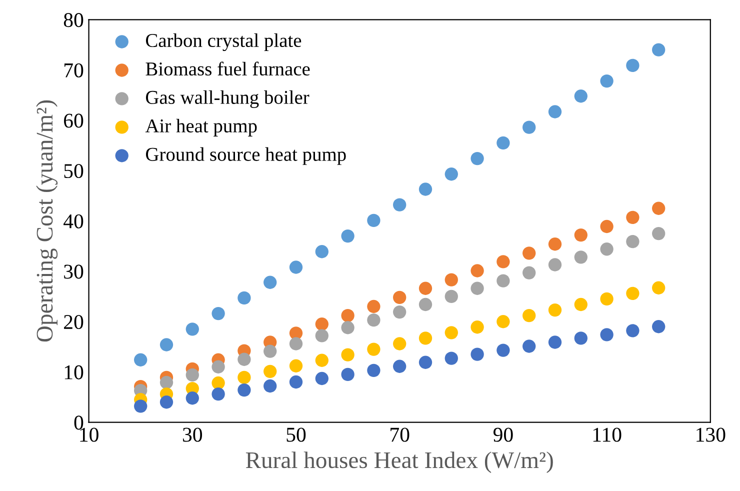  What do you see at coordinates (400, 435) in the screenshot?
I see `x-tick-label: 70` at bounding box center [400, 435].